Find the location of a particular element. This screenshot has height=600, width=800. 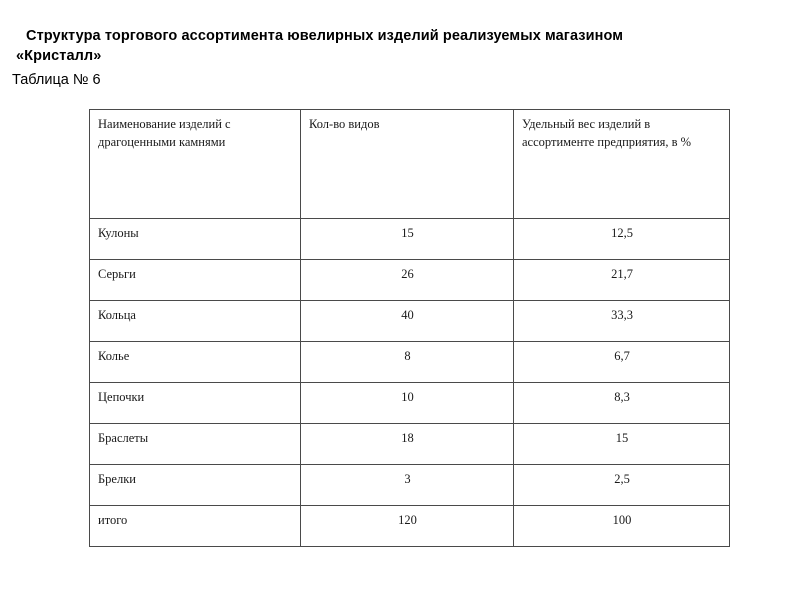

cell-item-count: 10 is located at coordinates (407, 403).